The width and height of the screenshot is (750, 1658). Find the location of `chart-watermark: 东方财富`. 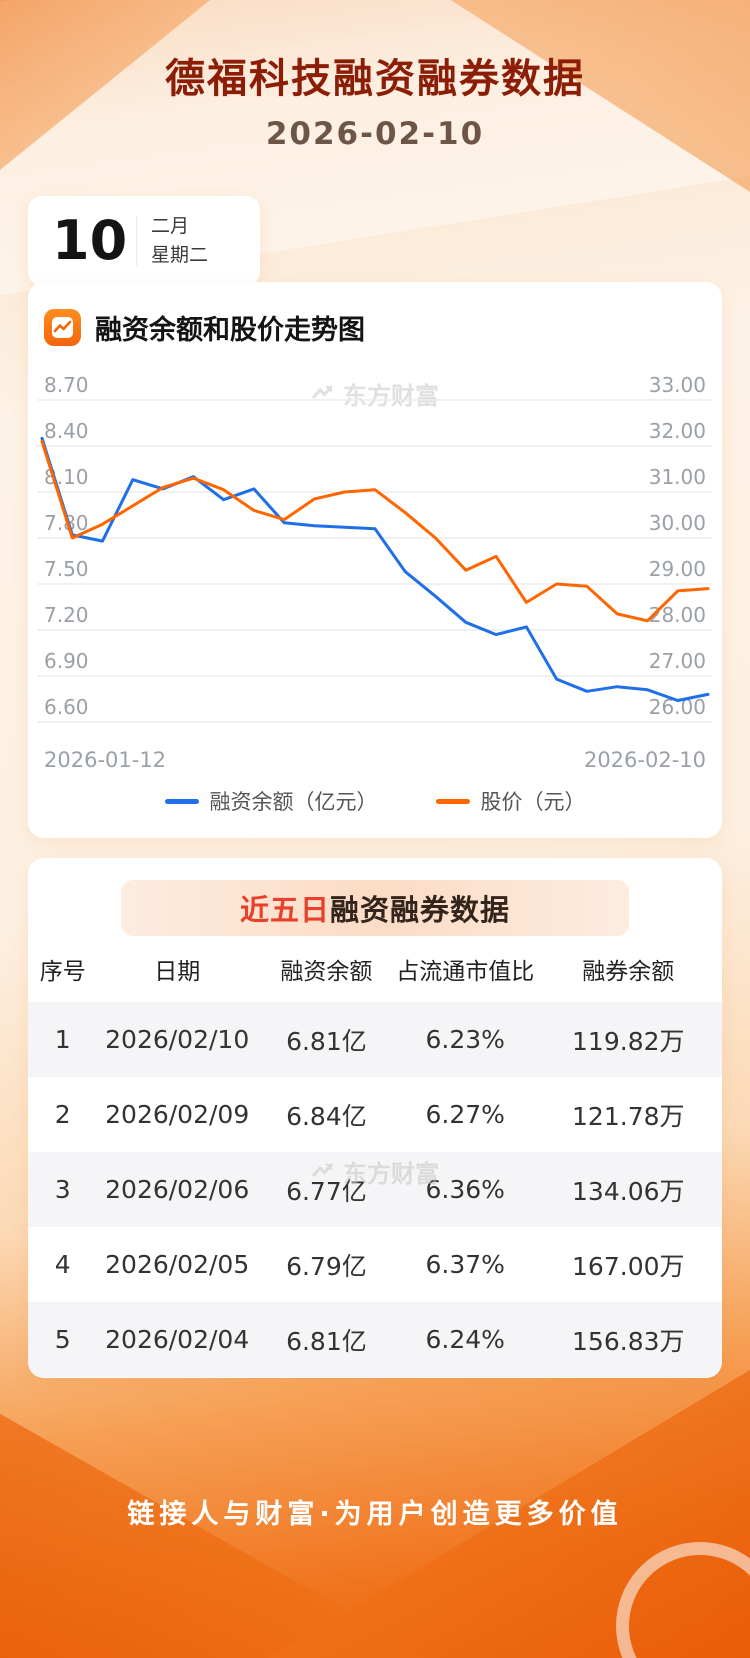

chart-watermark: 东方财富 is located at coordinates (375, 393).